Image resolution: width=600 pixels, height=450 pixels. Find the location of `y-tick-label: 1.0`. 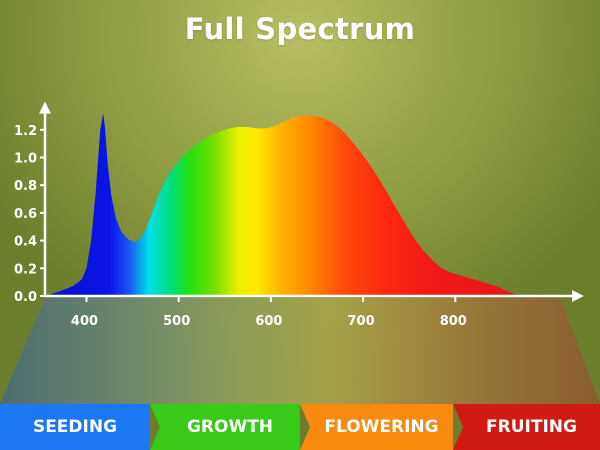

y-tick-label: 1.0 is located at coordinates (25, 159).